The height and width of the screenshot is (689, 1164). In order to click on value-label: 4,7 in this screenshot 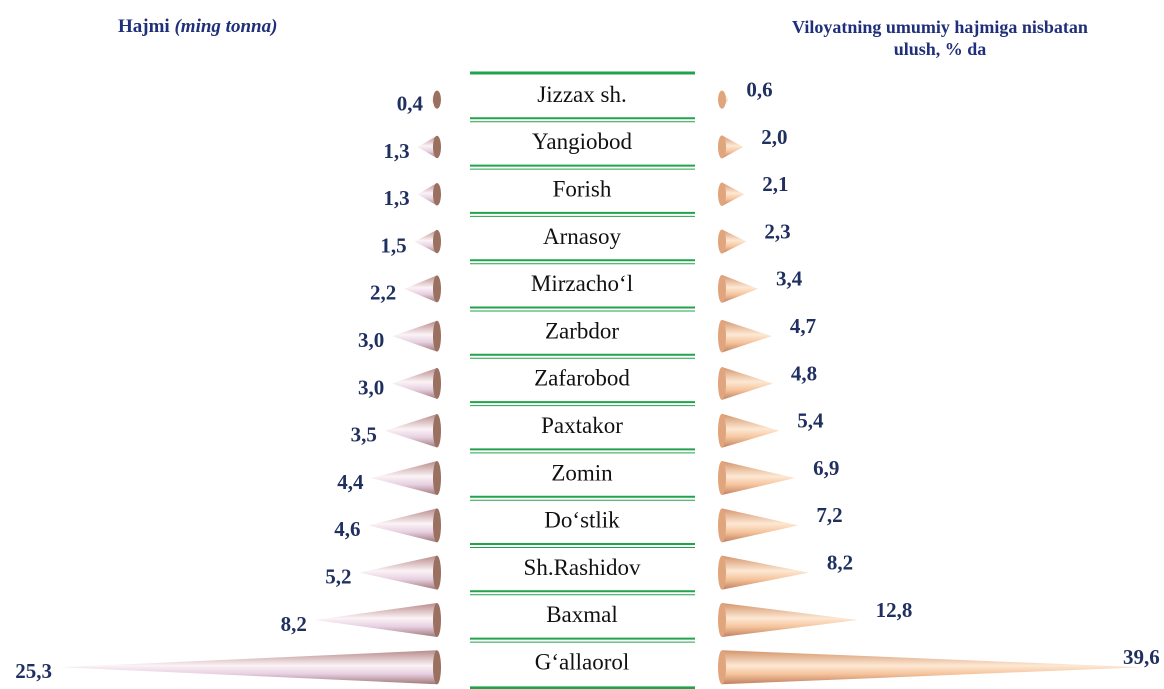, I will do `click(803, 326)`.